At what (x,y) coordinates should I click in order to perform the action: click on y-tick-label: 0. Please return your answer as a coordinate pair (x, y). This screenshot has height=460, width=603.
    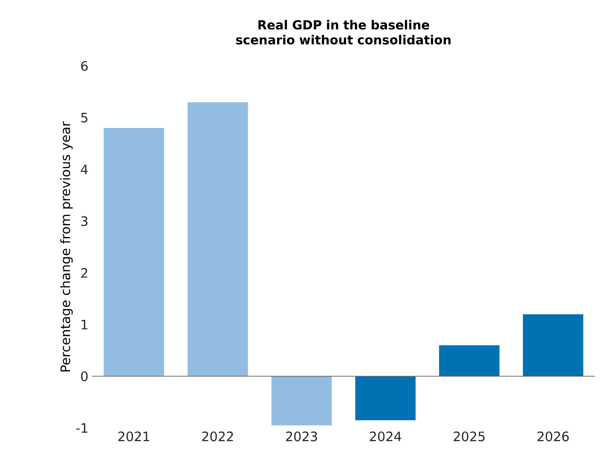
    Looking at the image, I should click on (84, 376).